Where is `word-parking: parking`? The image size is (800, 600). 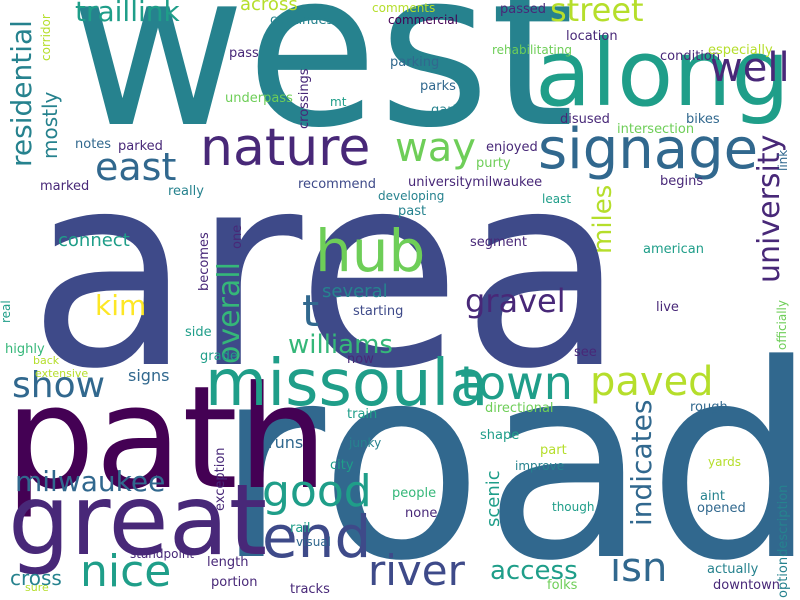
word-parking: parking is located at coordinates (415, 62).